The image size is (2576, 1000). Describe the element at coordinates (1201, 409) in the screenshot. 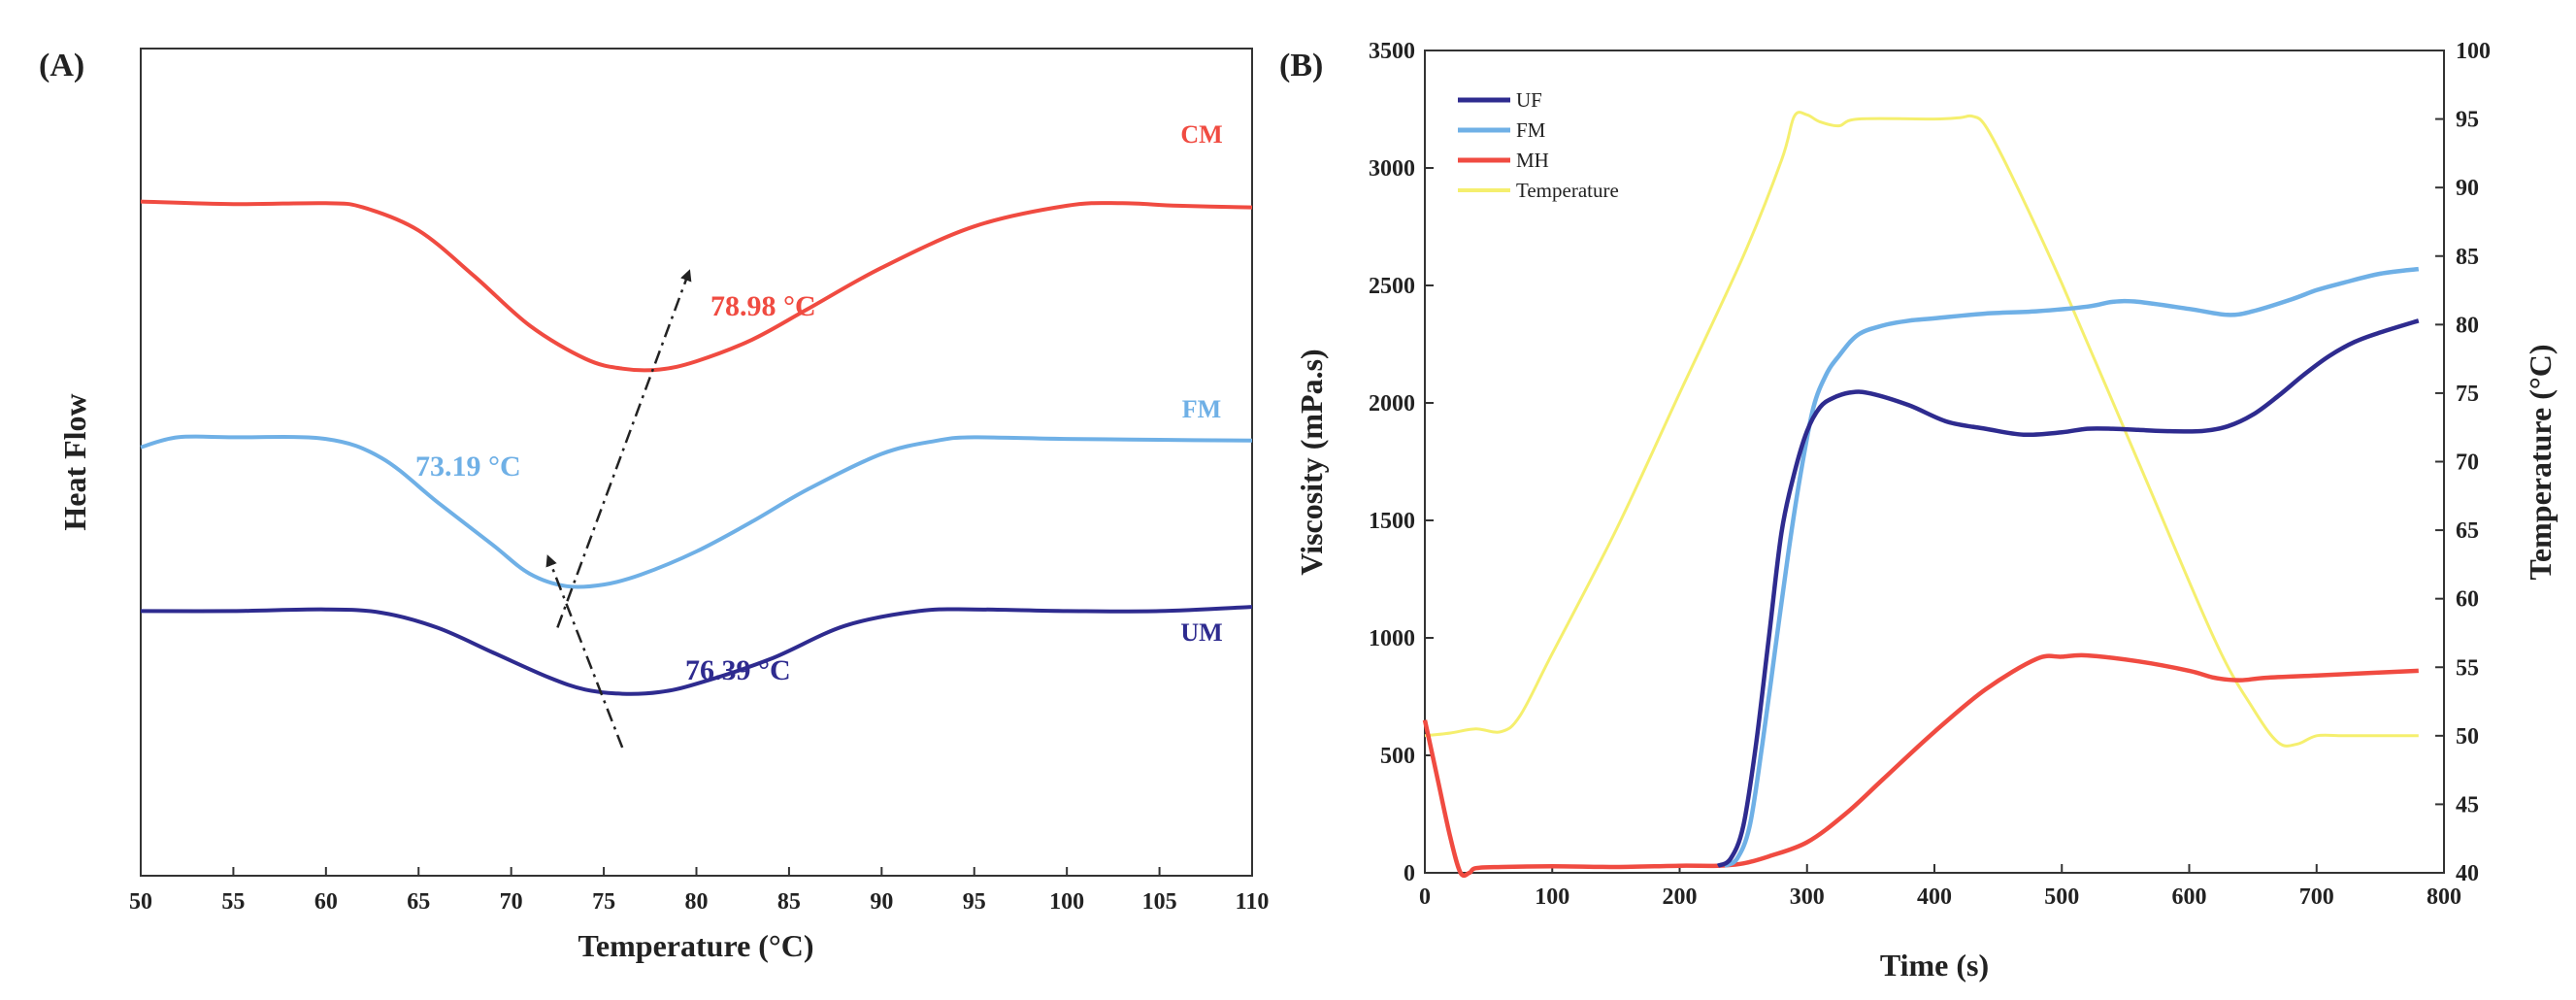

I see `panel-a-series-label-fm: FM` at that location.